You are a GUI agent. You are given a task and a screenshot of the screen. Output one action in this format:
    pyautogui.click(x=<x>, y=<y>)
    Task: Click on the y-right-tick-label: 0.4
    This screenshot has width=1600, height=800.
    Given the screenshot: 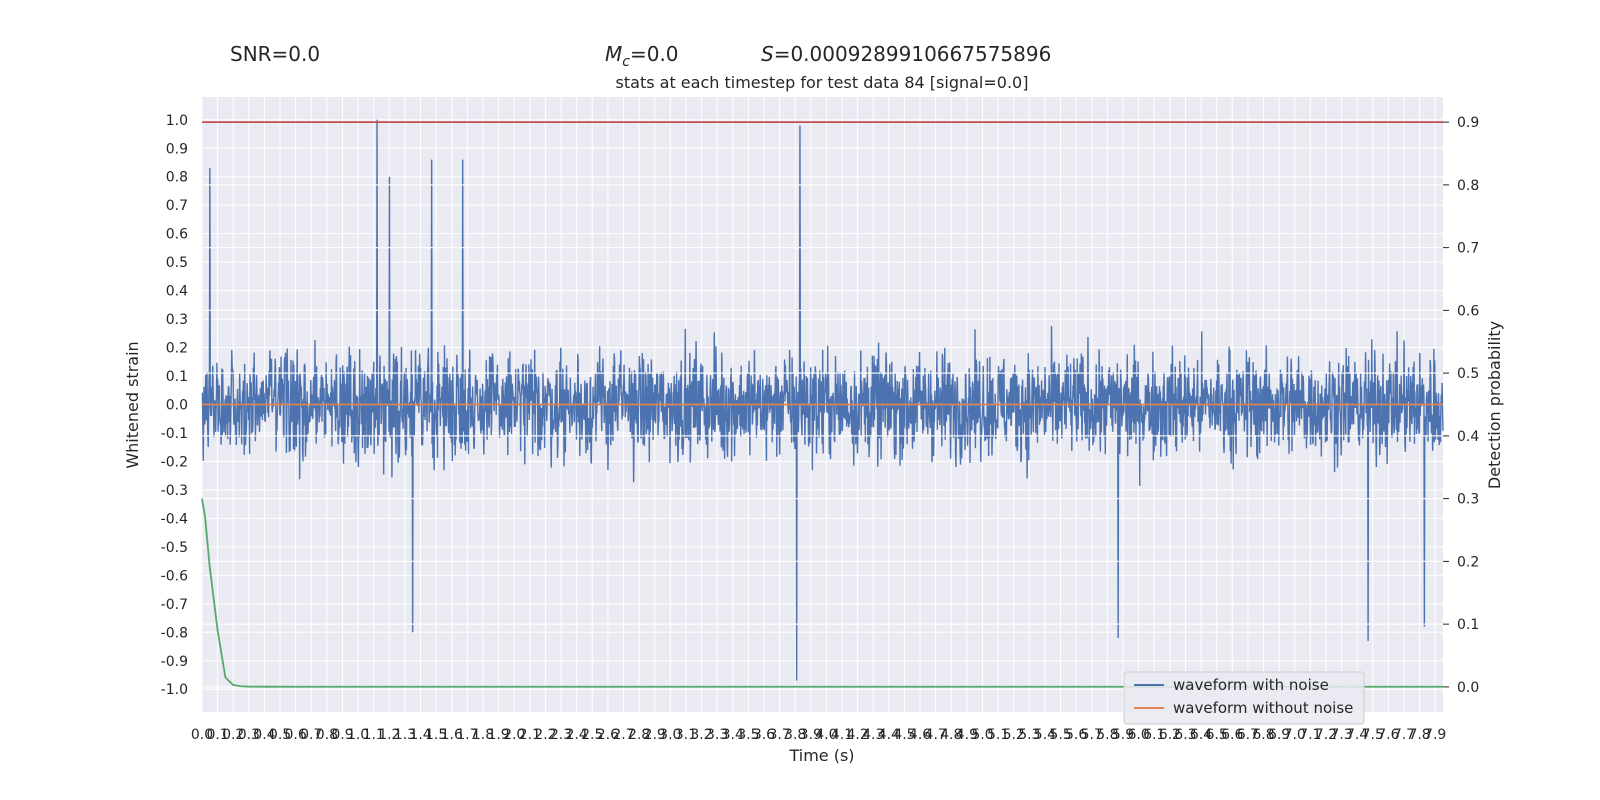 What is the action you would take?
    pyautogui.click(x=1468, y=437)
    